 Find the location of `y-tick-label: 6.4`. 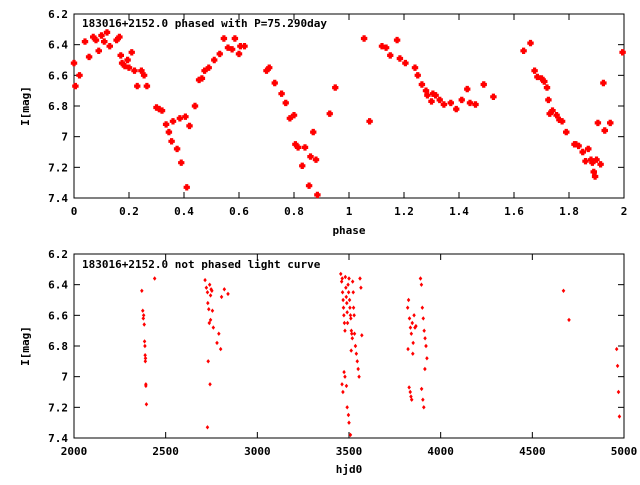

y-tick-label: 6.4 is located at coordinates (58, 285).